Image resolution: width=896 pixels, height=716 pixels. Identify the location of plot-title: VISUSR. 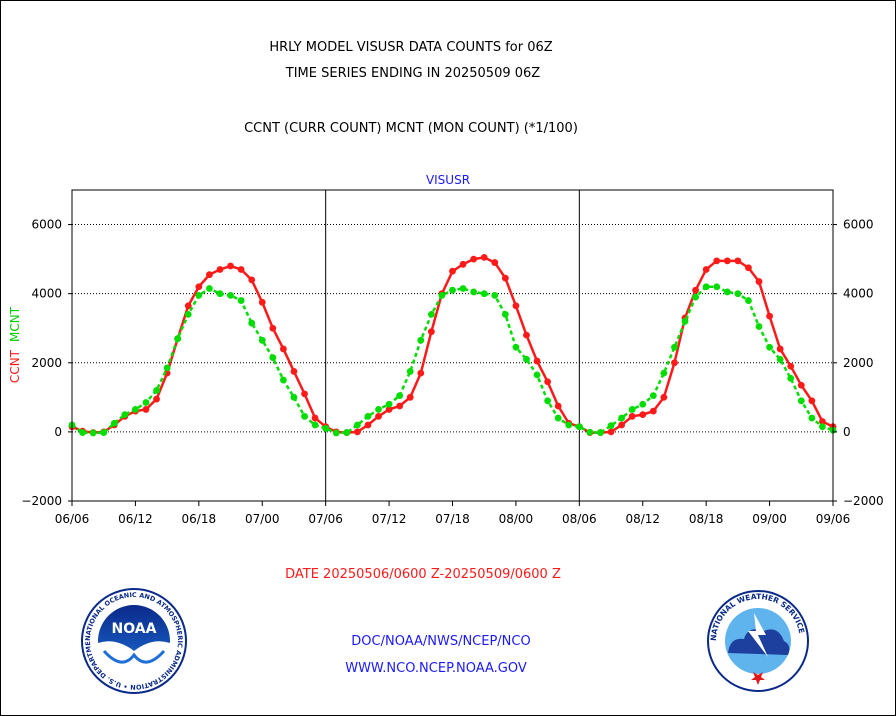
(448, 180).